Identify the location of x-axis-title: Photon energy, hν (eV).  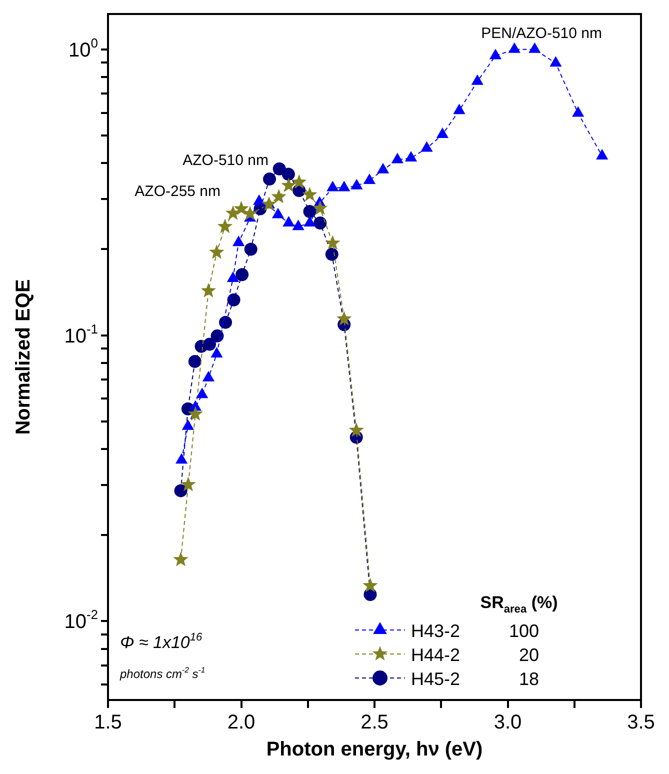
(374, 749).